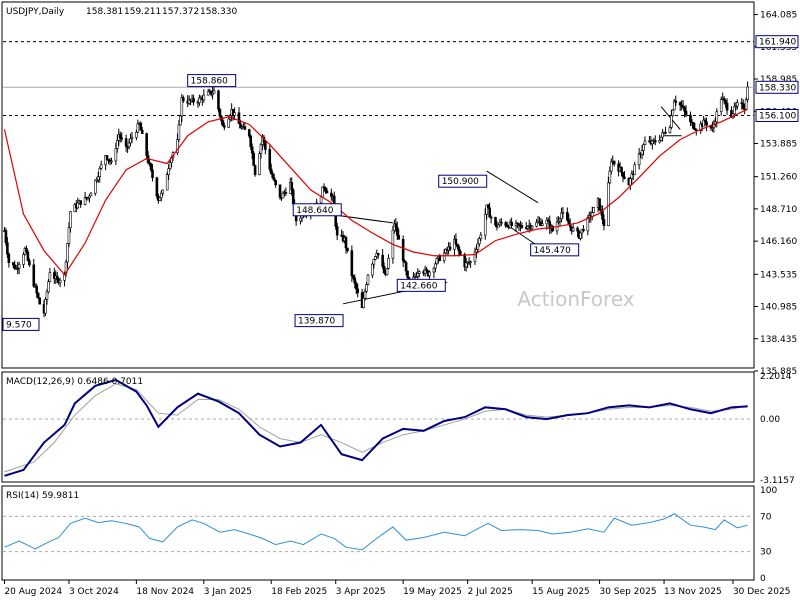 Image resolution: width=800 pixels, height=600 pixels. I want to click on price-annotation: 139.870, so click(316, 322).